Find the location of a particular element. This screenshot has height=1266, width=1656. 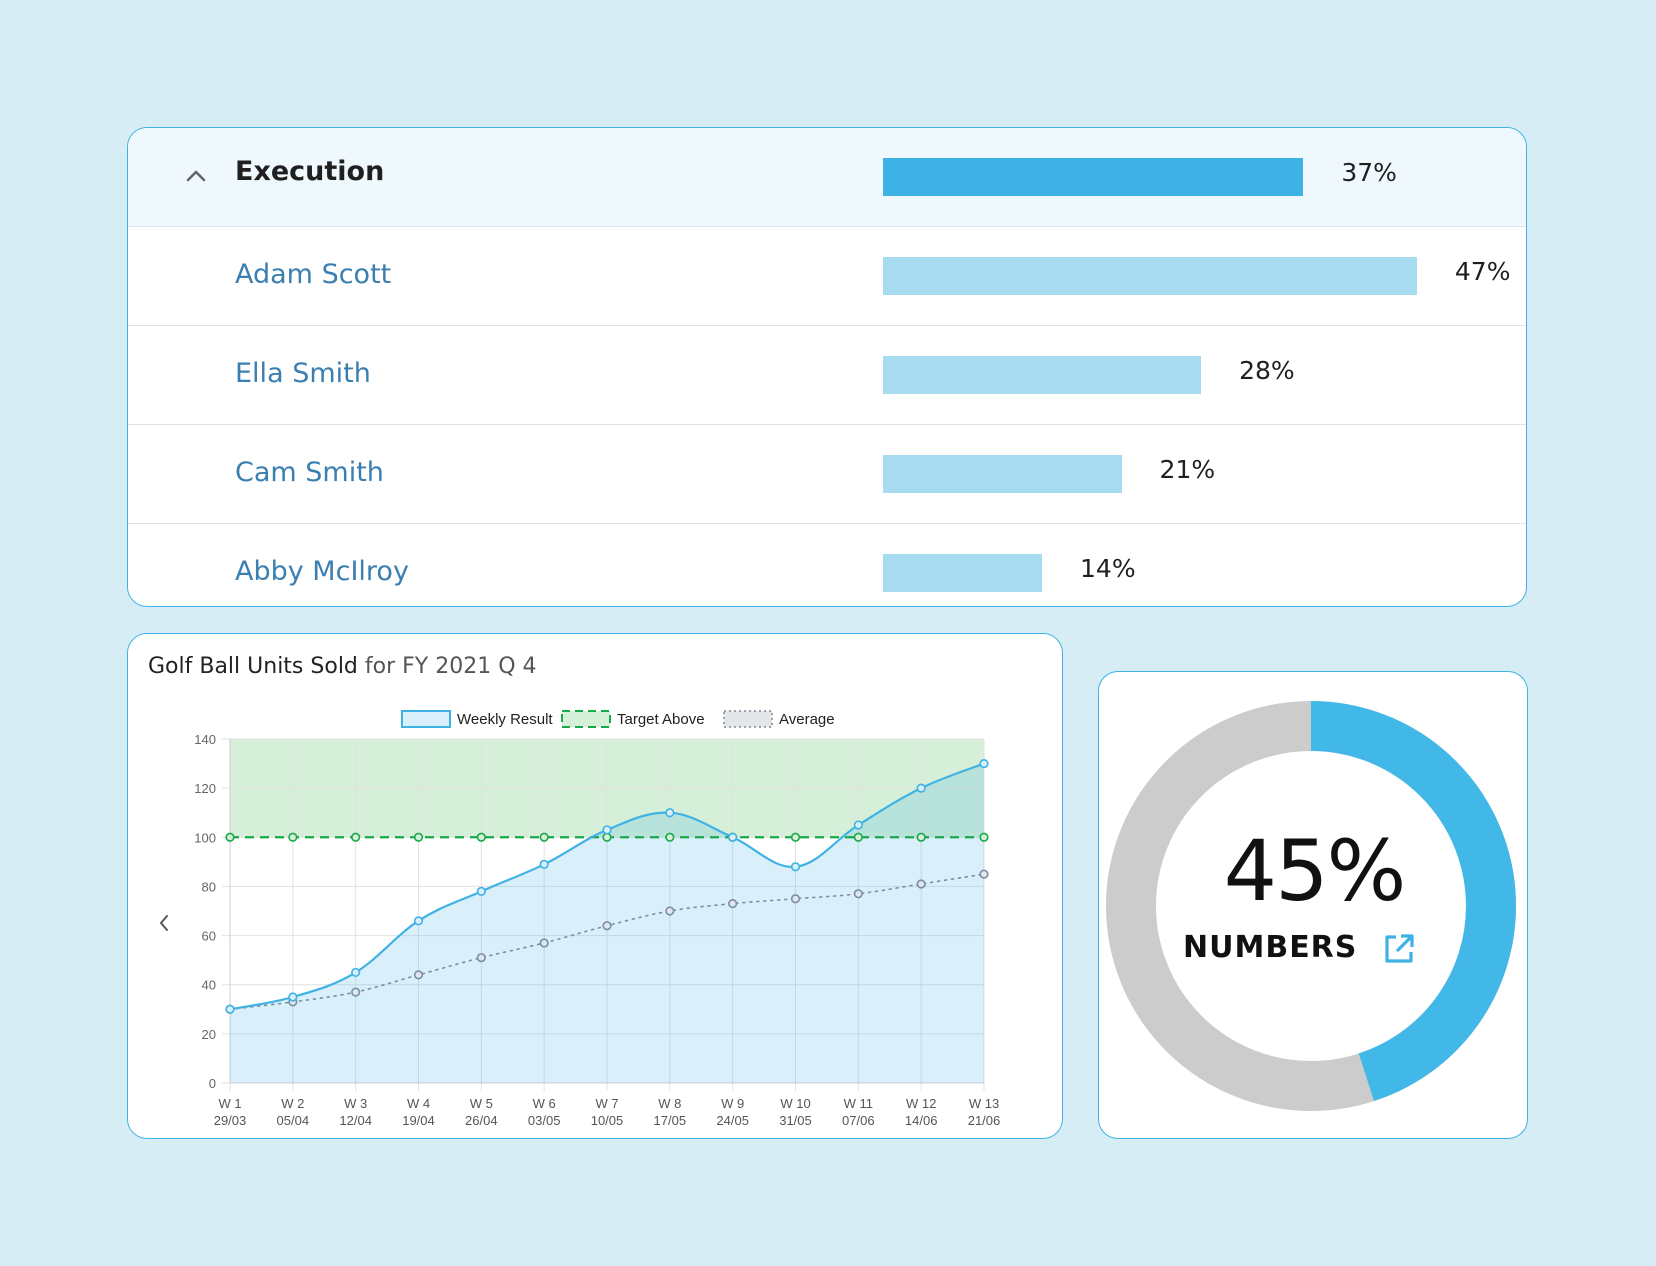

person-percent: 21% is located at coordinates (1187, 469).